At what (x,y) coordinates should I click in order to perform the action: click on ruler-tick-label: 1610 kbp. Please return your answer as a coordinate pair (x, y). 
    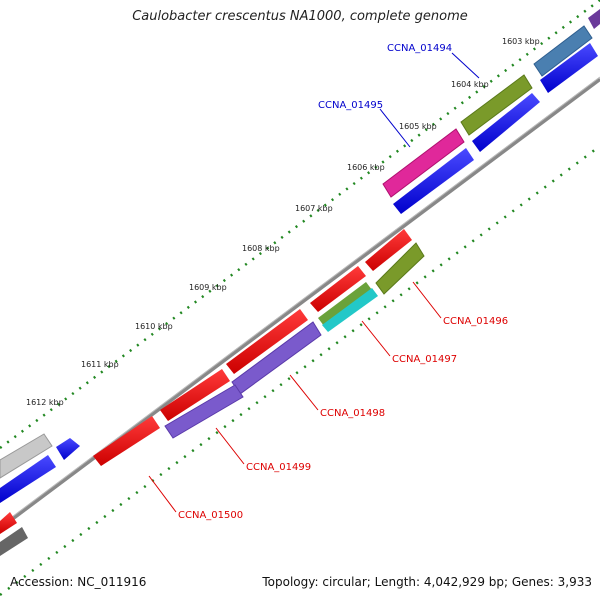
    Looking at the image, I should click on (154, 326).